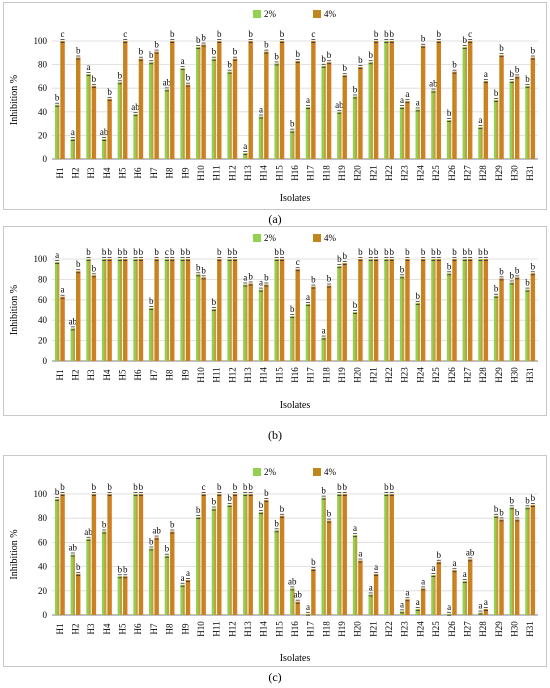 Image resolution: width=550 pixels, height=688 pixels. What do you see at coordinates (295, 173) in the screenshot?
I see `x-tick-label: H16` at bounding box center [295, 173].